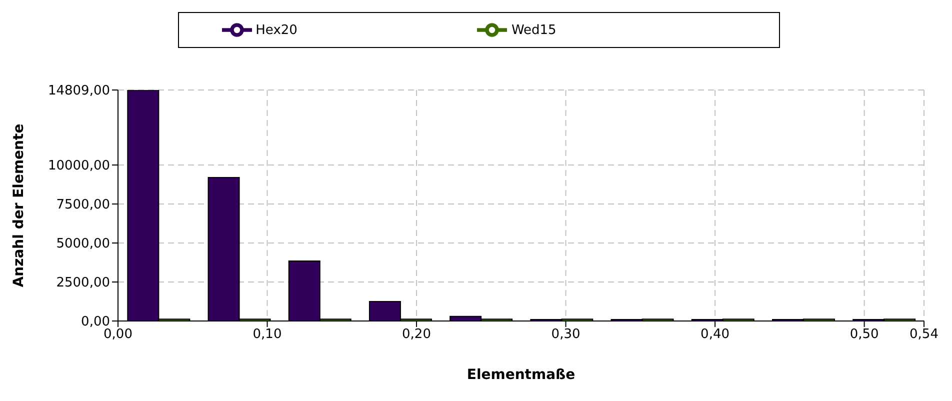  I want to click on x-tick-label: 0,50, so click(864, 334).